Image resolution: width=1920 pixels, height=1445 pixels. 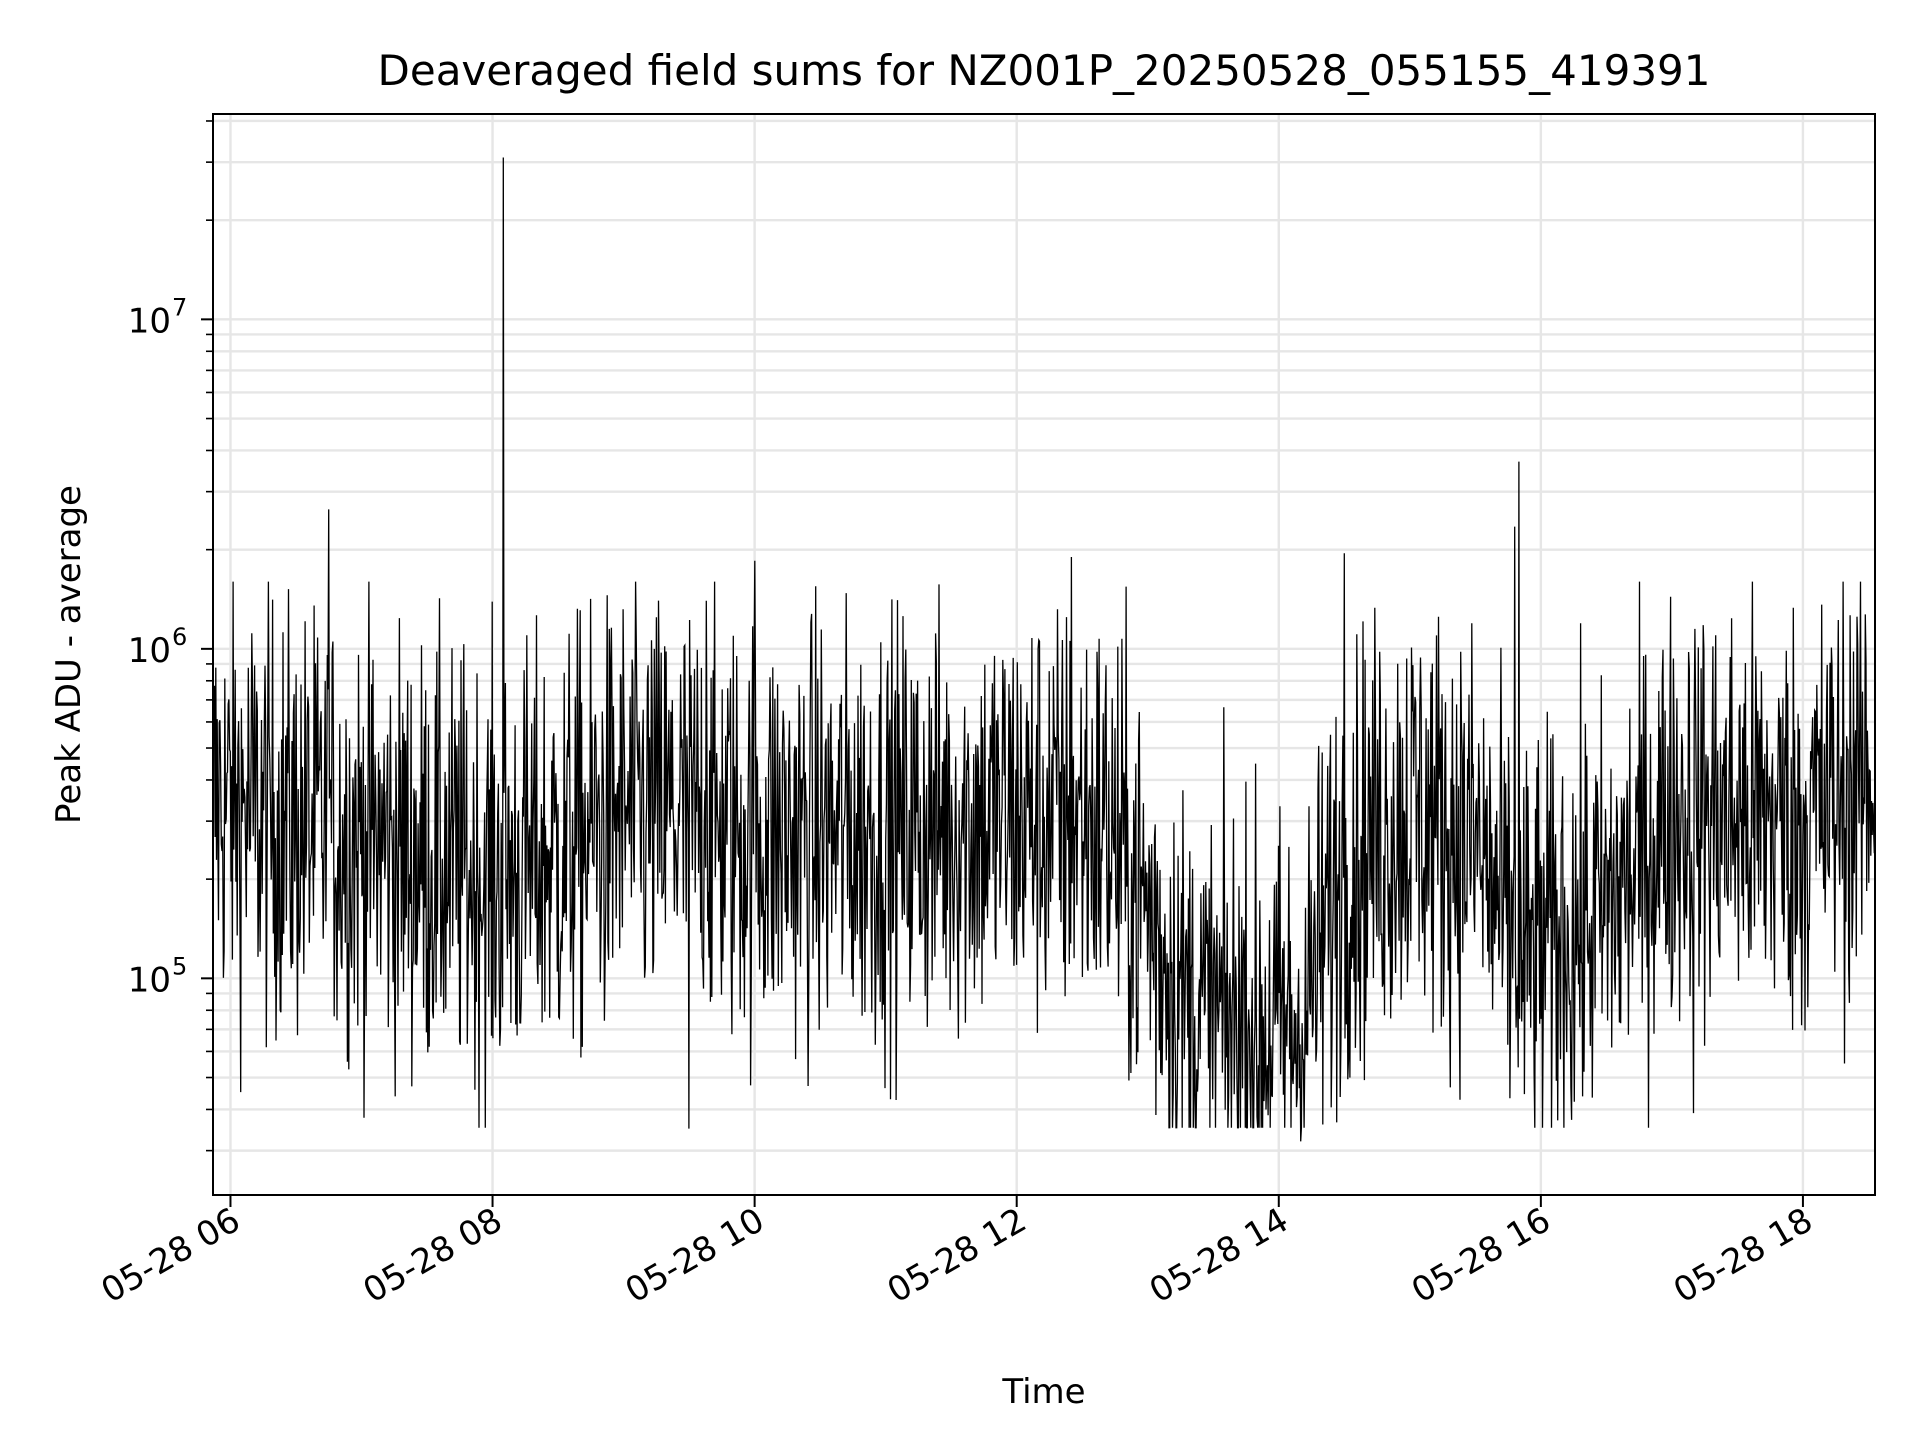 I want to click on y-tick-exponent: 7, so click(x=179, y=307).